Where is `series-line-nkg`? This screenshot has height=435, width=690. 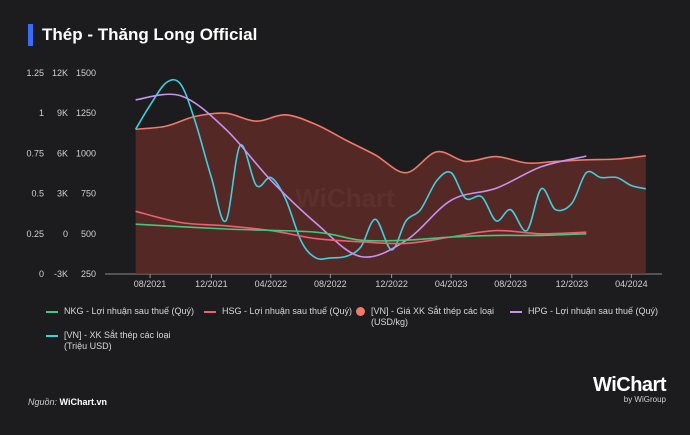 series-line-nkg is located at coordinates (361, 232).